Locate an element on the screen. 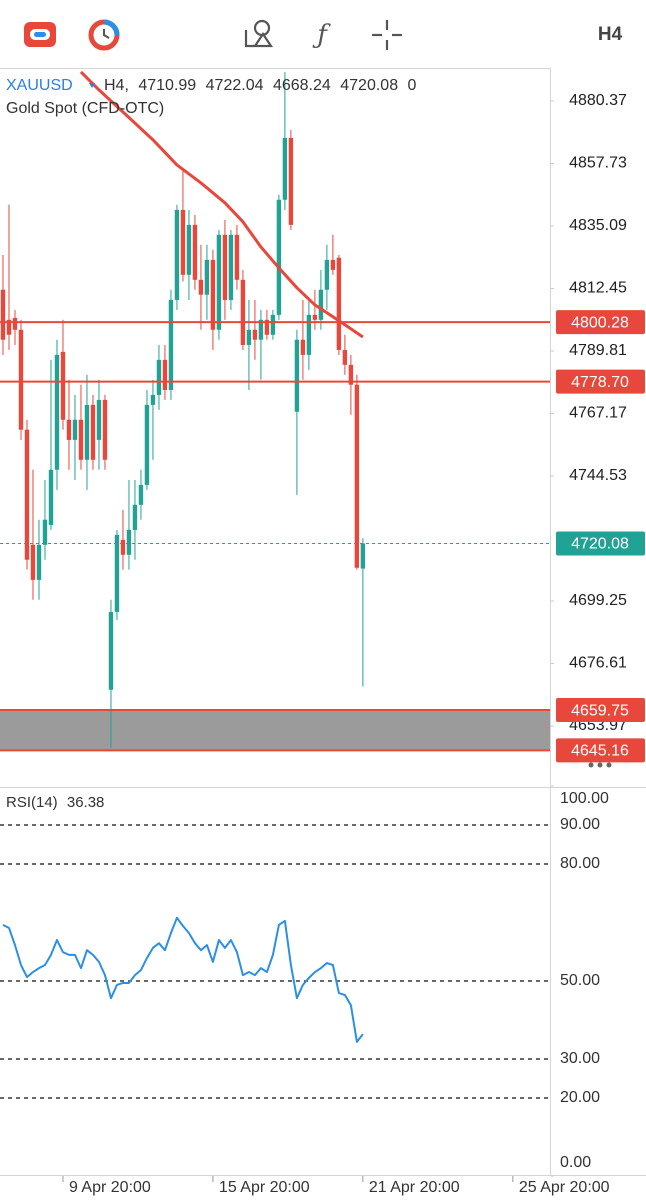  y-tick-label: 4880.37 is located at coordinates (598, 100).